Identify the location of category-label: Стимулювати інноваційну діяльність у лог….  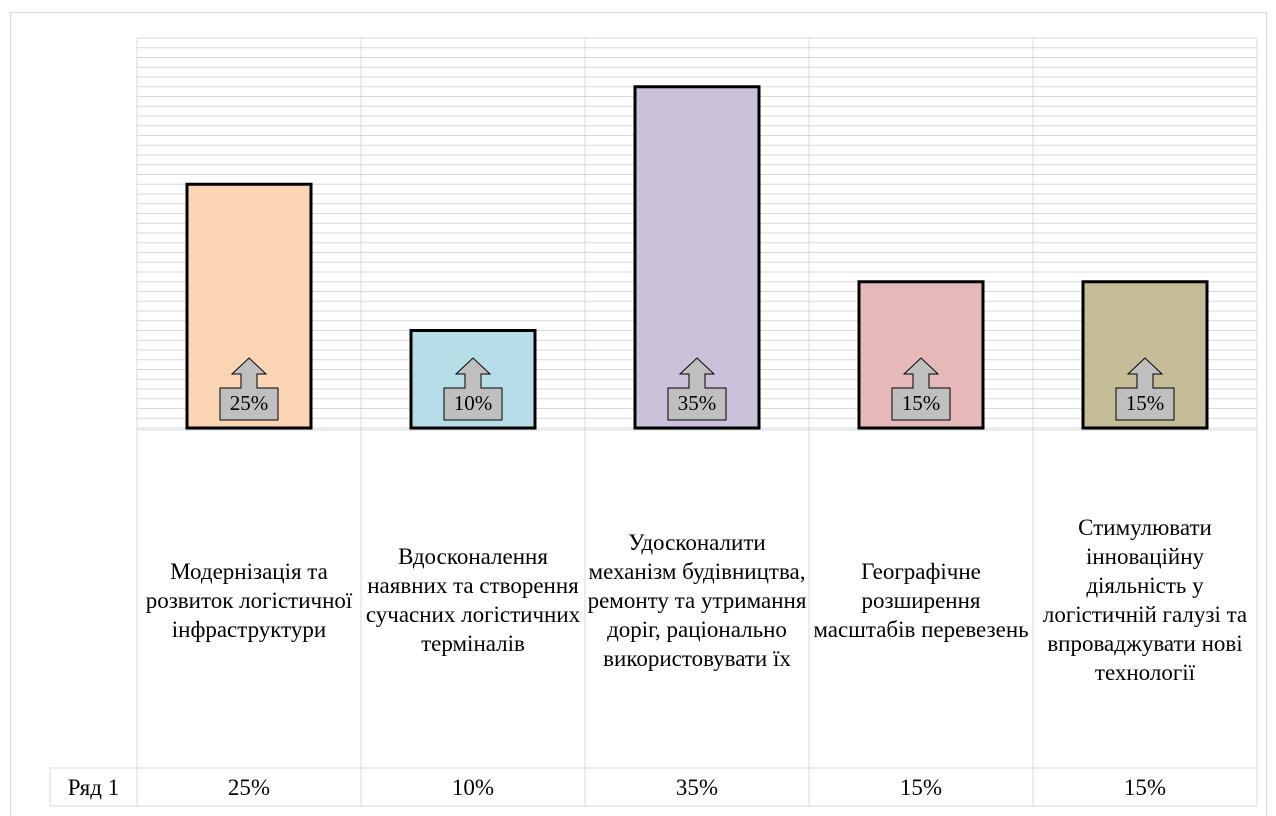
(1145, 600).